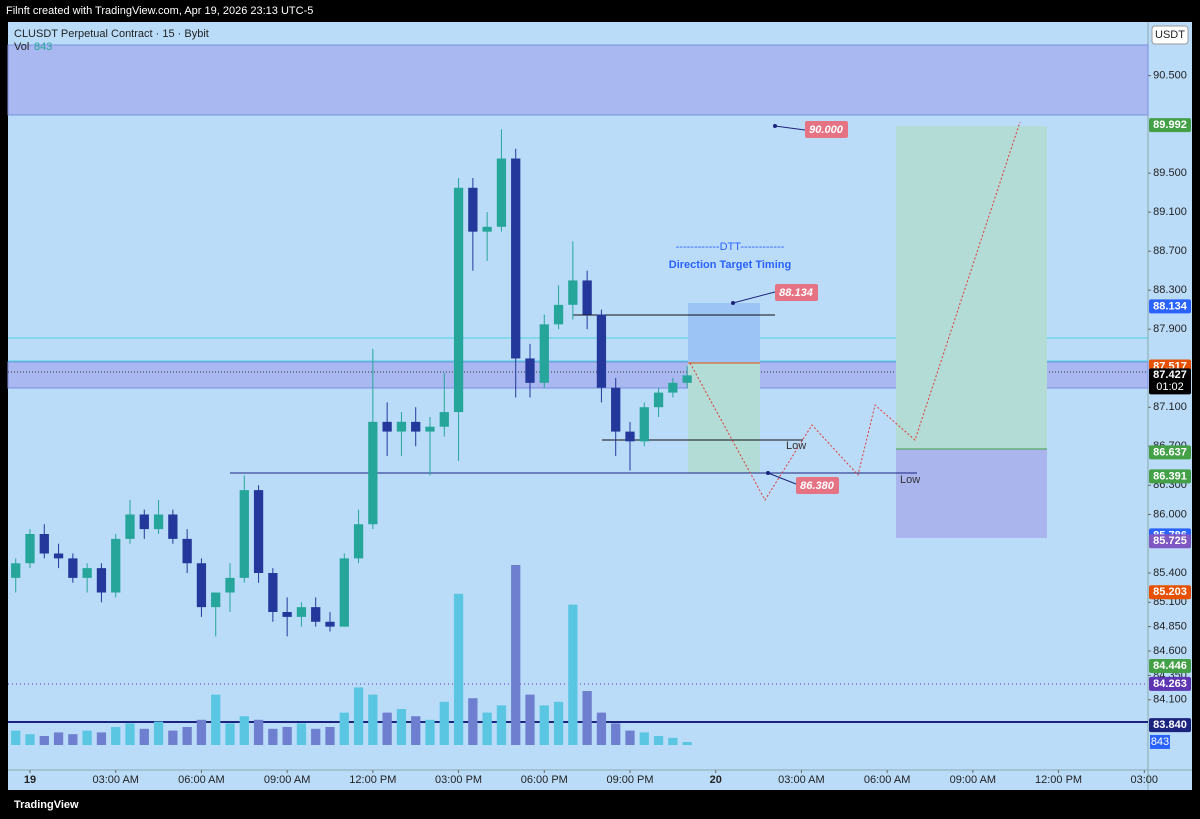  Describe the element at coordinates (1170, 452) in the screenshot. I see `price-badge-label: 86.637` at that location.